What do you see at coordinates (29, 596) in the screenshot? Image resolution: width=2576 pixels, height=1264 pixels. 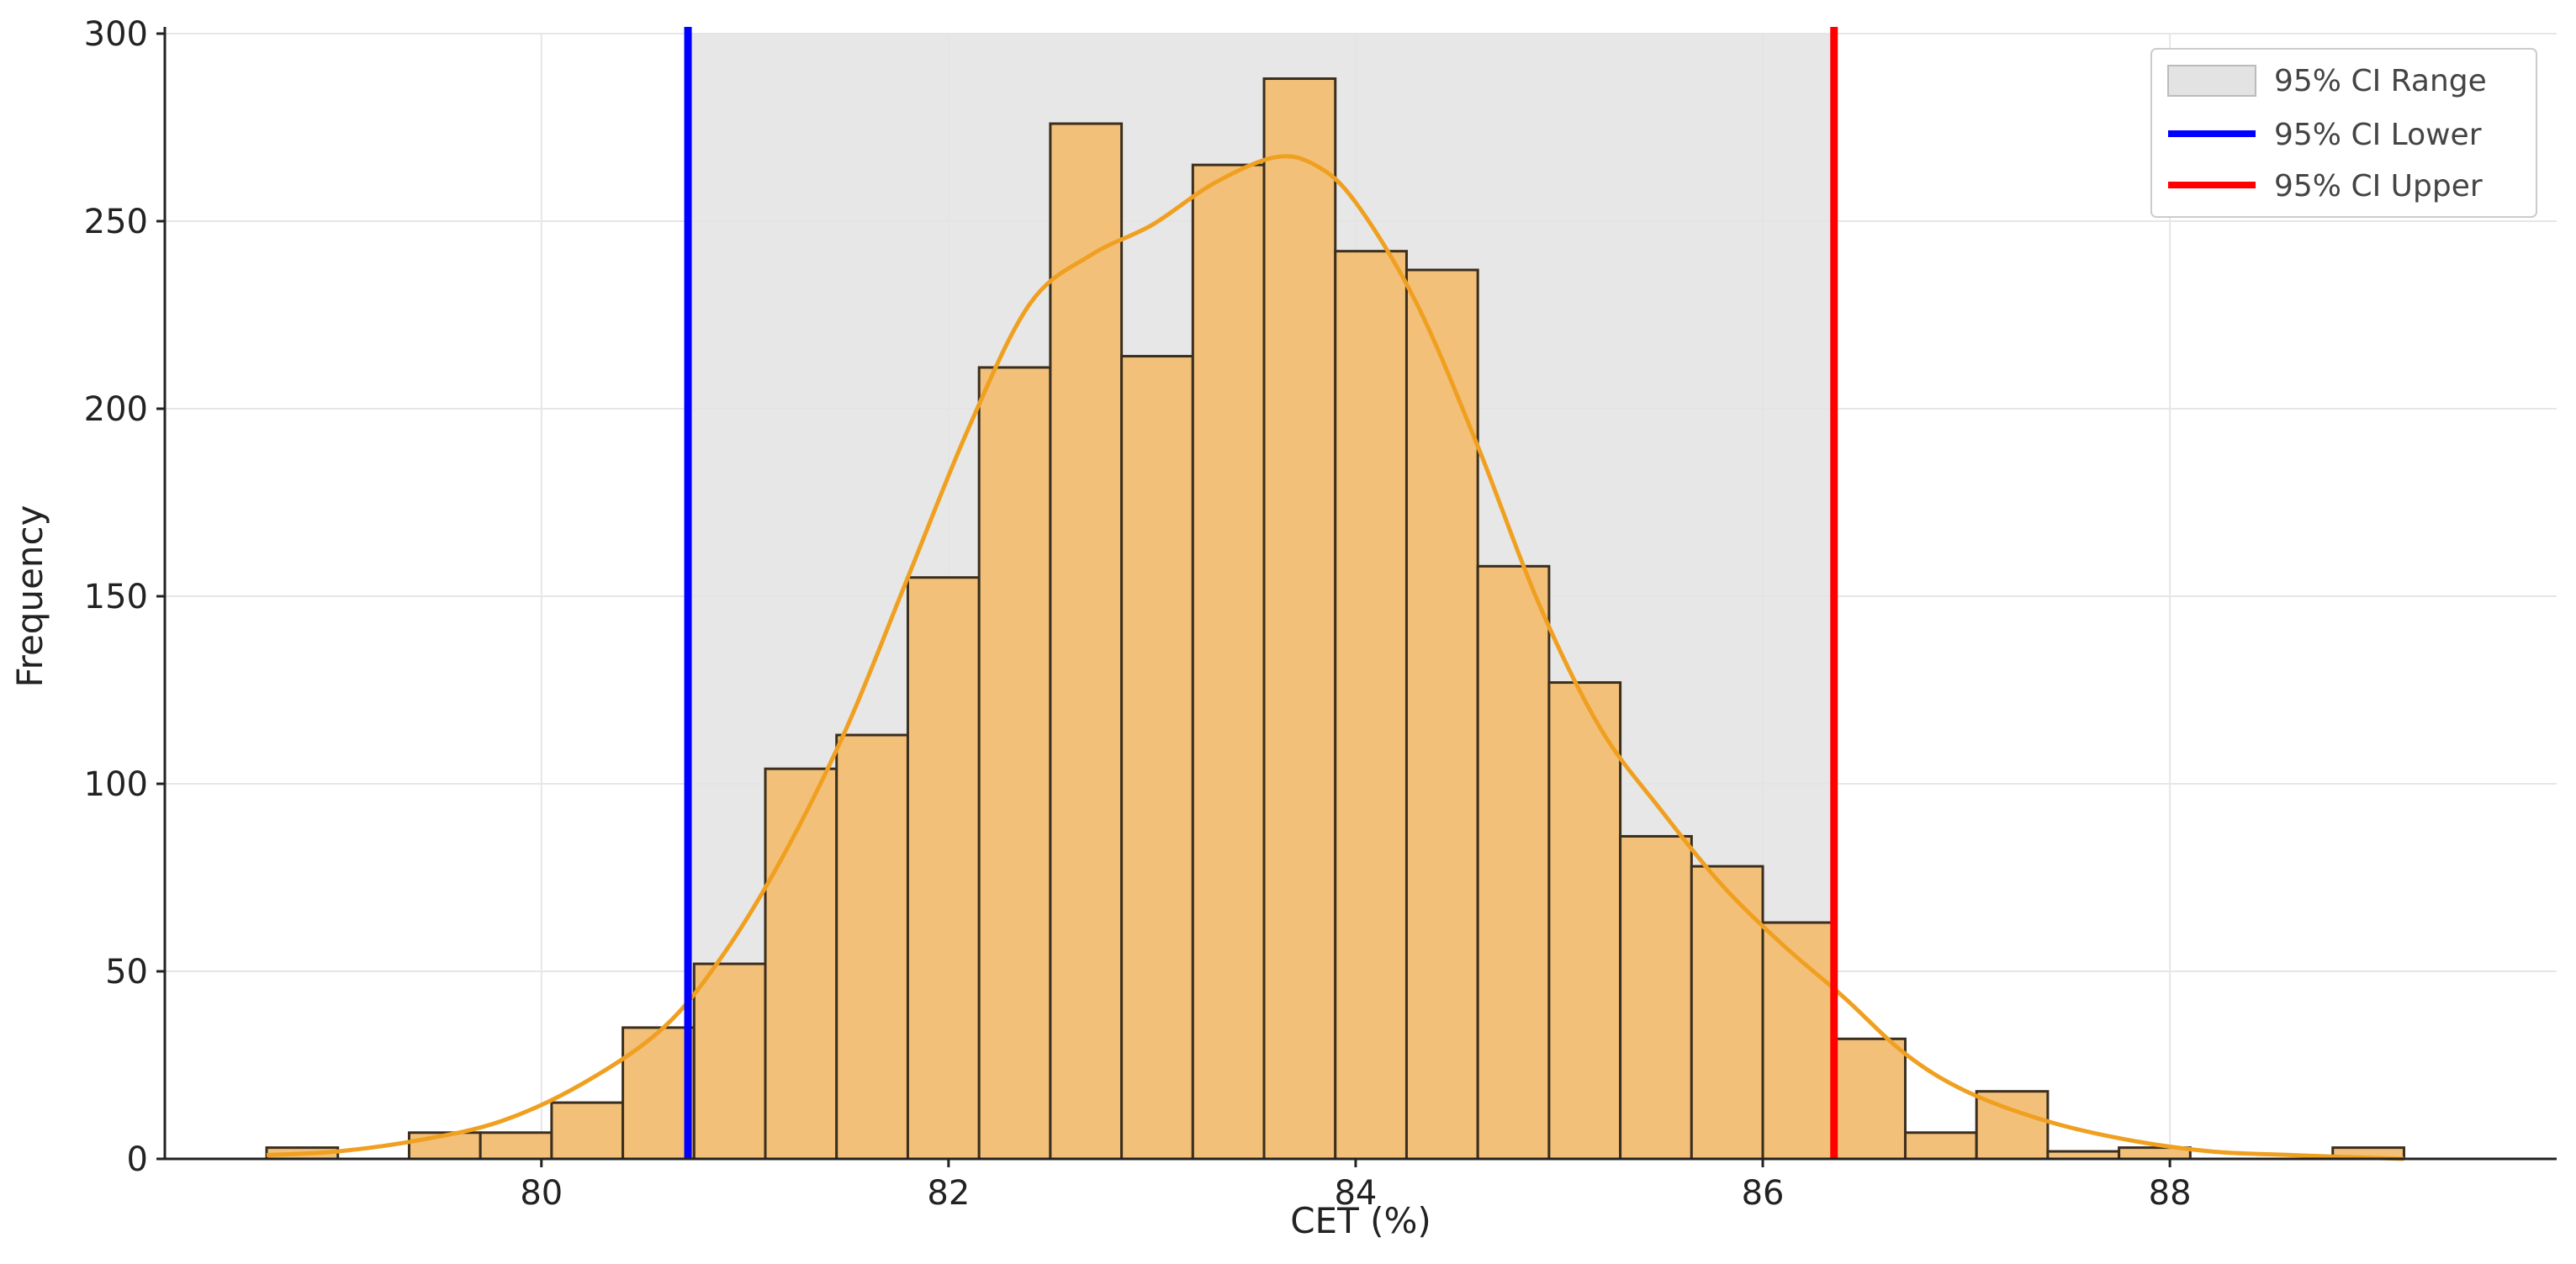 I see `y-axis-label: Frequency` at bounding box center [29, 596].